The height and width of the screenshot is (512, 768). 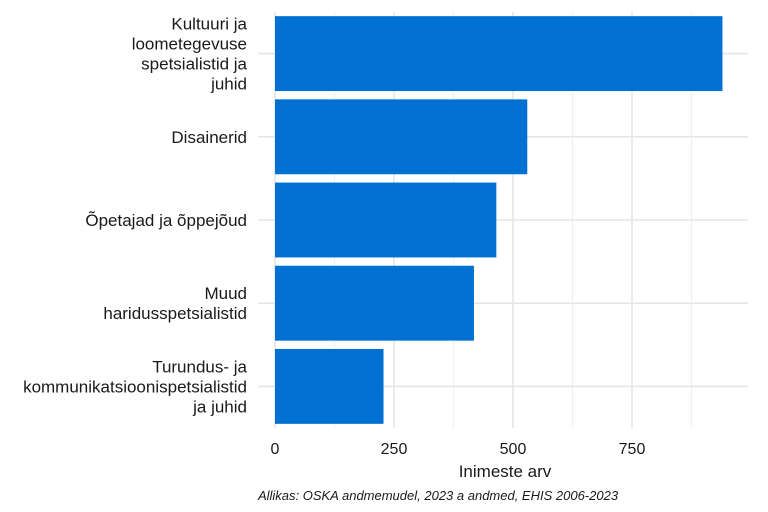 I want to click on category-label-line: haridusspetsialistid, so click(x=175, y=313).